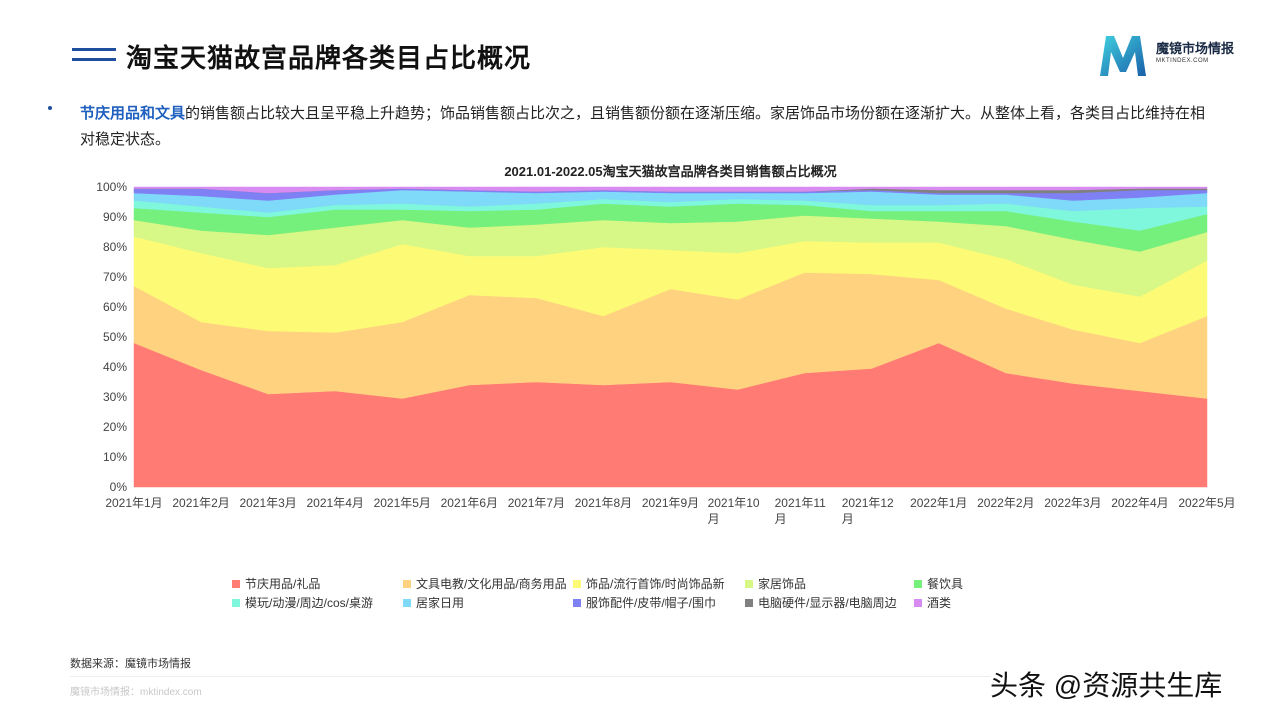  What do you see at coordinates (827, 603) in the screenshot?
I see `legend-label: 电脑硬件/显示器/电脑周边` at bounding box center [827, 603].